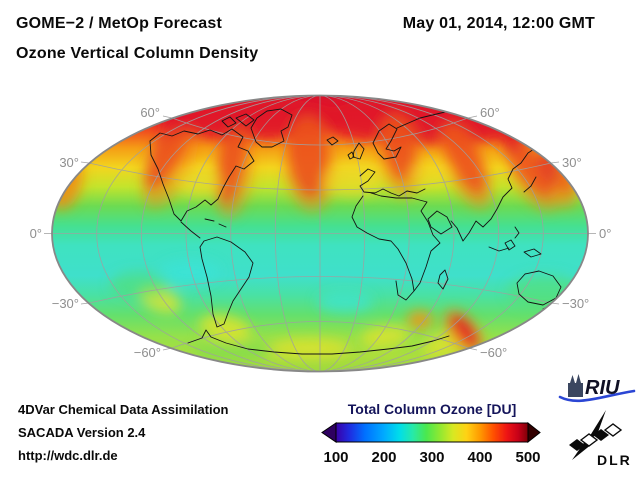  What do you see at coordinates (605, 233) in the screenshot?
I see `lat-label-right-0: 0°` at bounding box center [605, 233].